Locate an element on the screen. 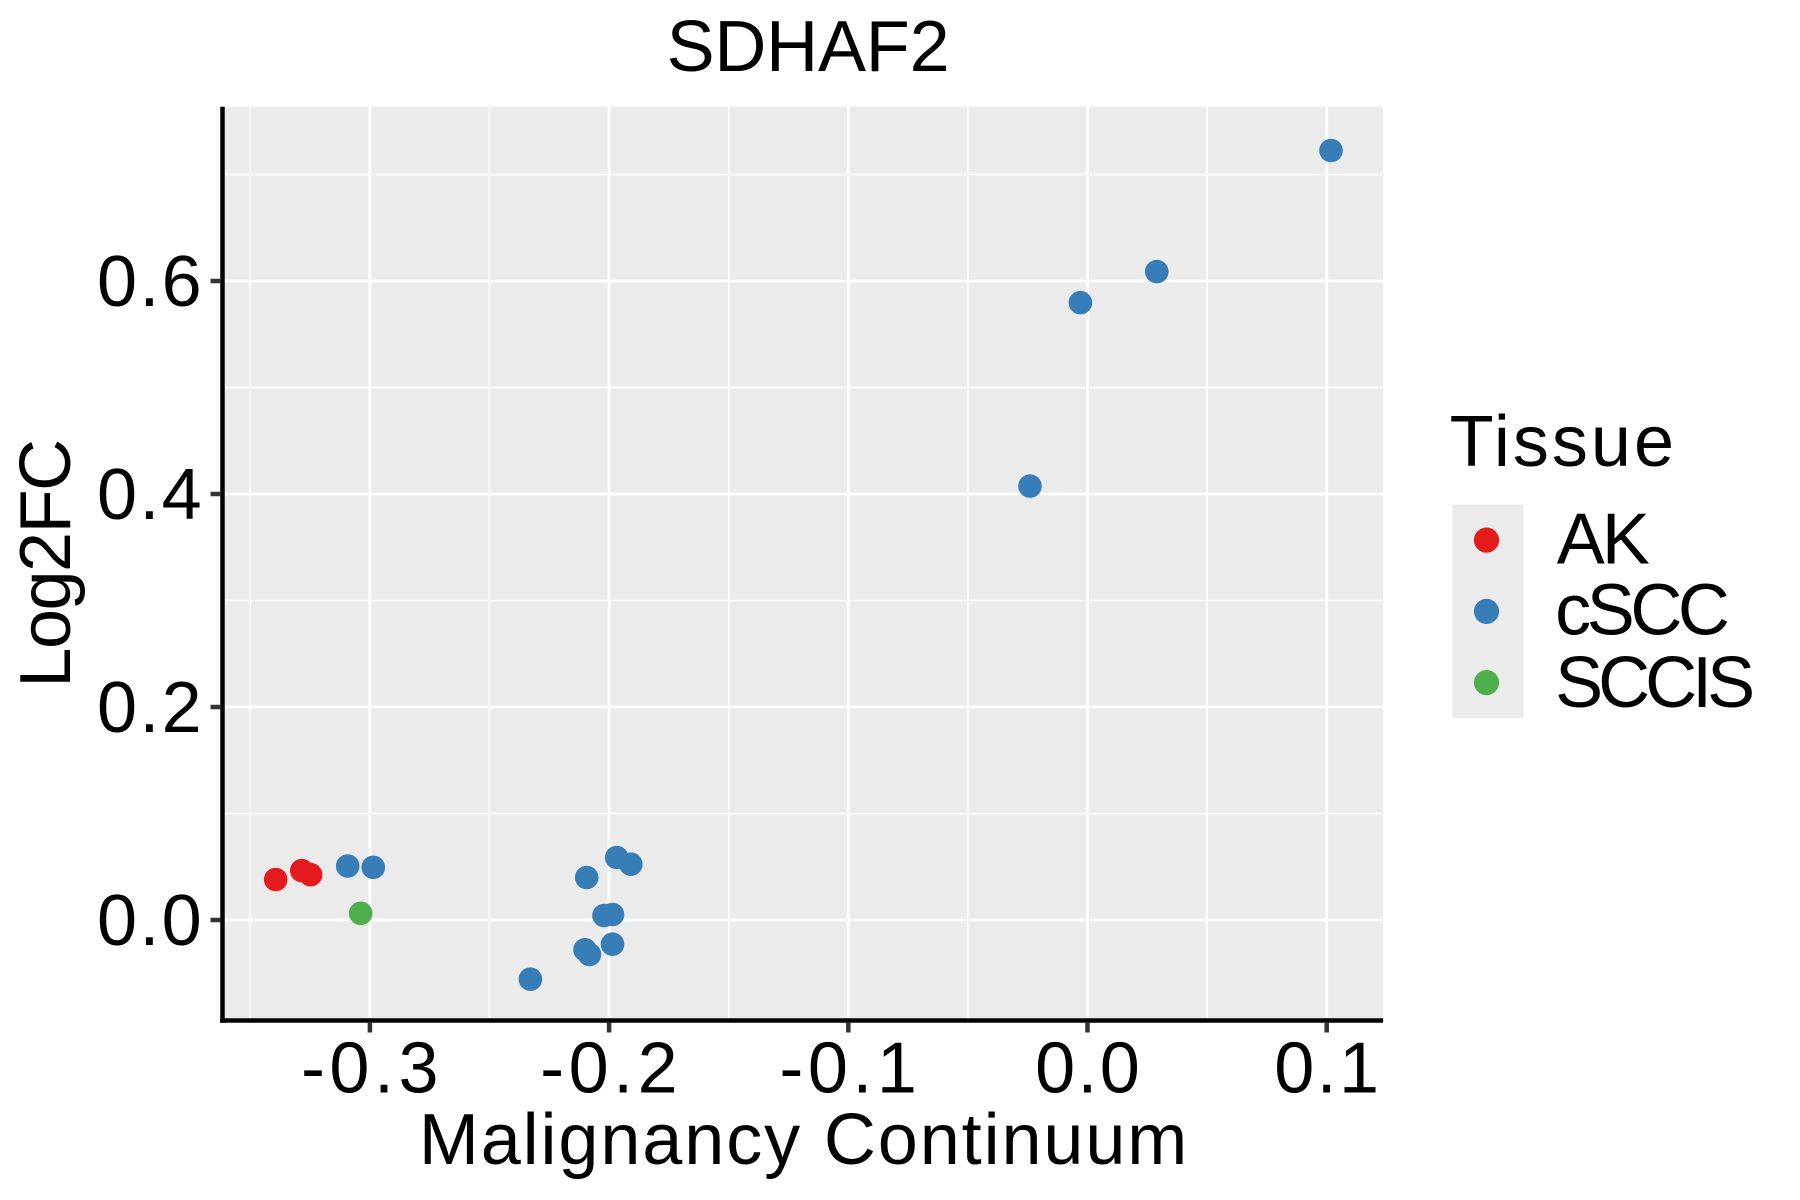 This screenshot has width=1800, height=1200. svg-text: cSCC is located at coordinates (1641, 611).